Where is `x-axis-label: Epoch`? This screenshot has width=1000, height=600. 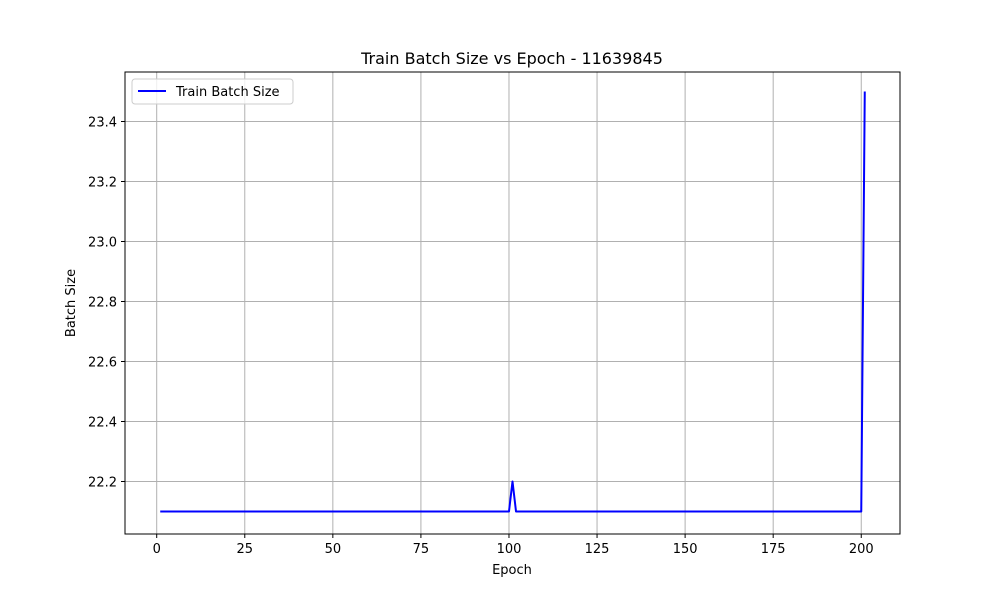
x-axis-label: Epoch is located at coordinates (512, 570).